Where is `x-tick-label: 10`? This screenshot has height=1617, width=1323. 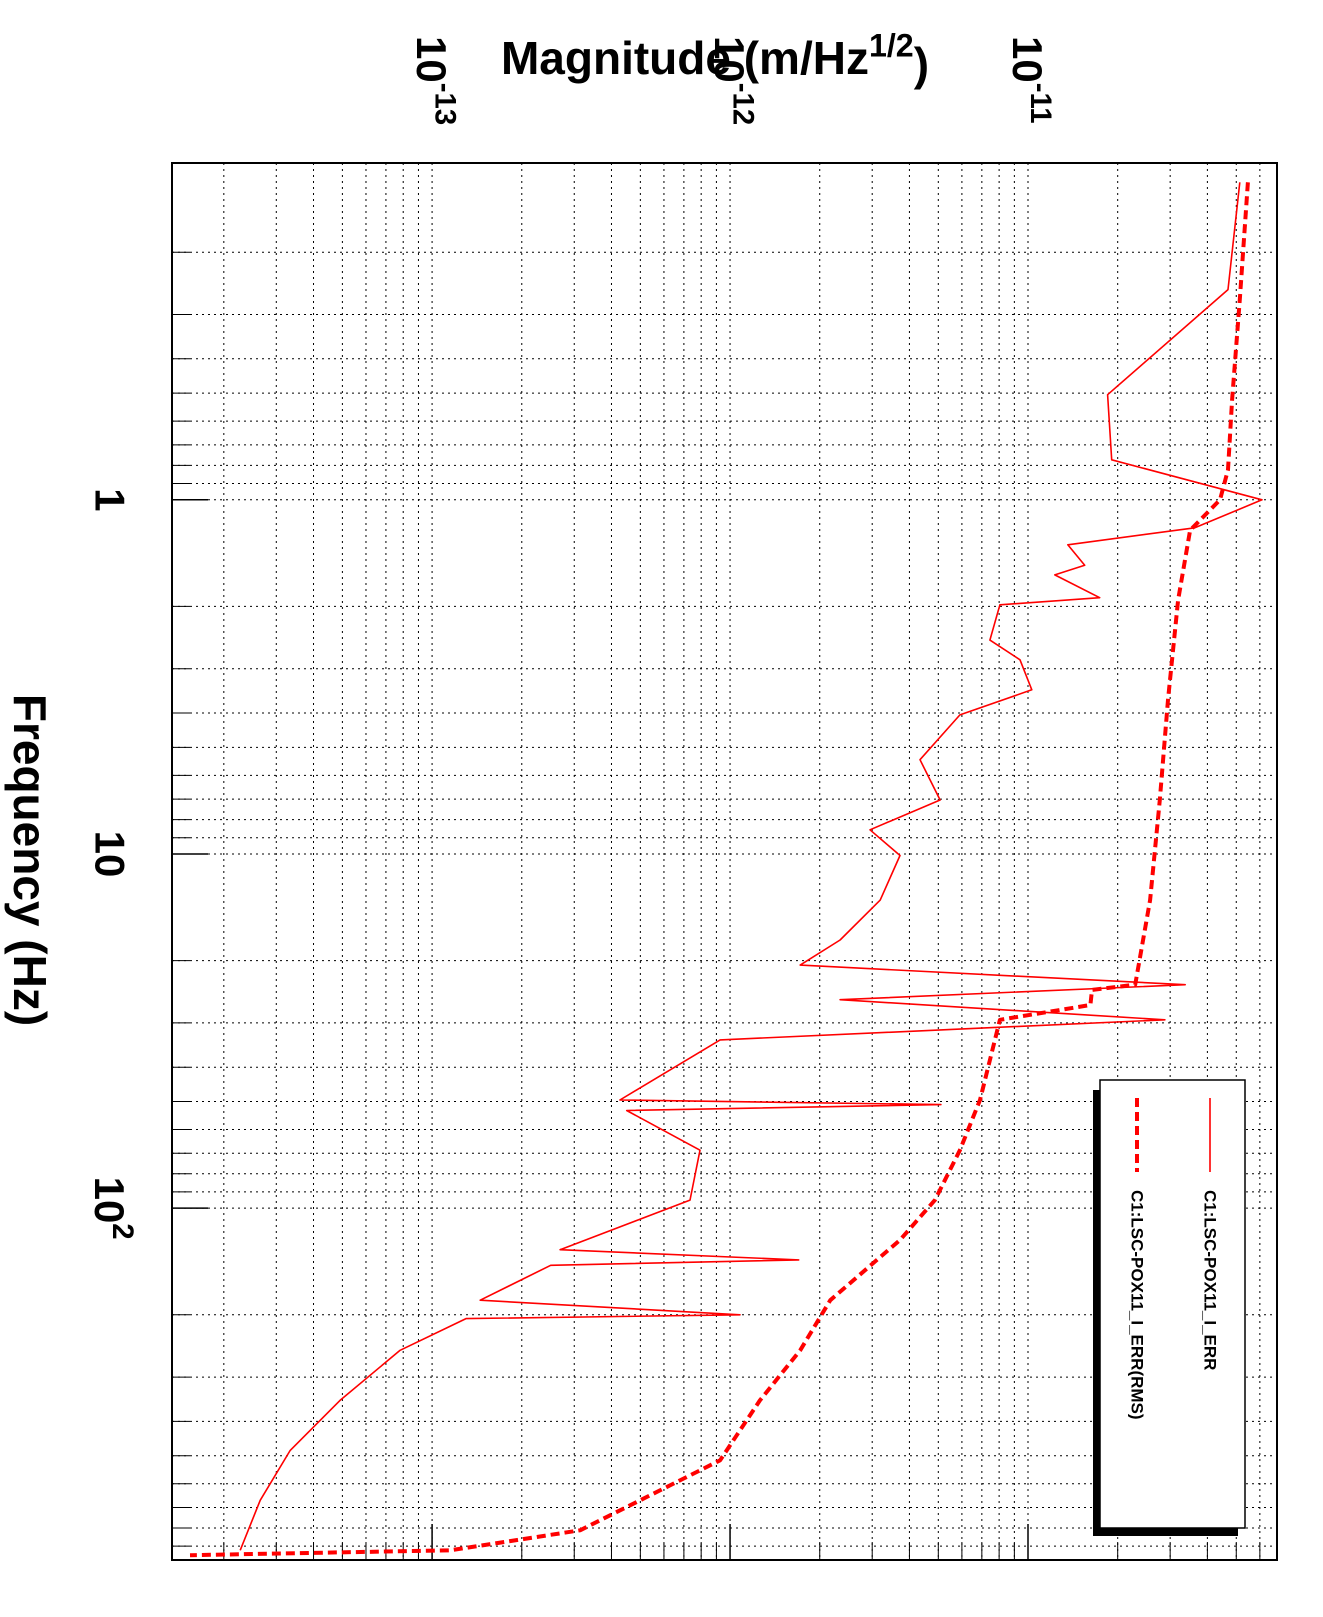
x-tick-label: 10 is located at coordinates (110, 854).